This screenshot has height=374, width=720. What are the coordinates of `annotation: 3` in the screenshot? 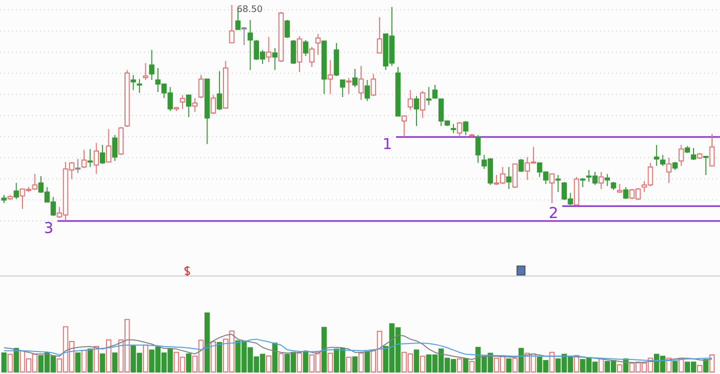 It's located at (49, 228).